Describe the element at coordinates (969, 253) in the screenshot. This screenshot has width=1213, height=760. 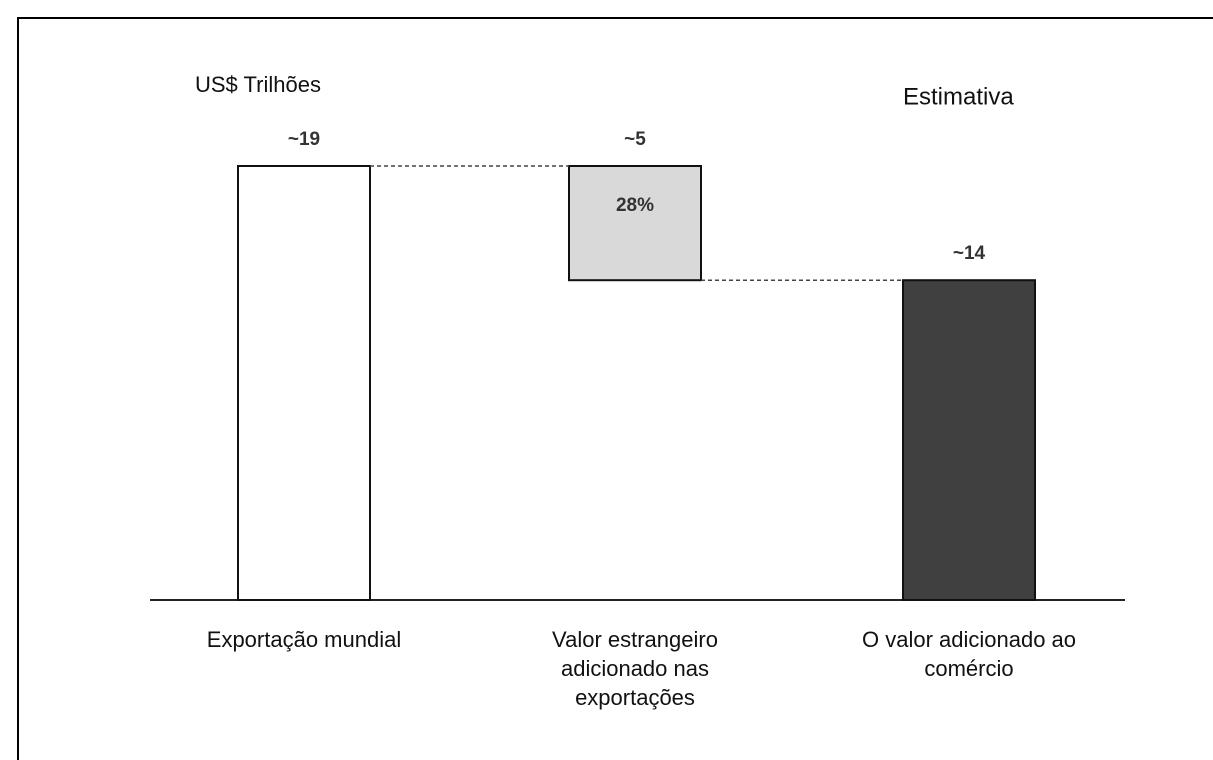
I see `value-label: ~14` at that location.